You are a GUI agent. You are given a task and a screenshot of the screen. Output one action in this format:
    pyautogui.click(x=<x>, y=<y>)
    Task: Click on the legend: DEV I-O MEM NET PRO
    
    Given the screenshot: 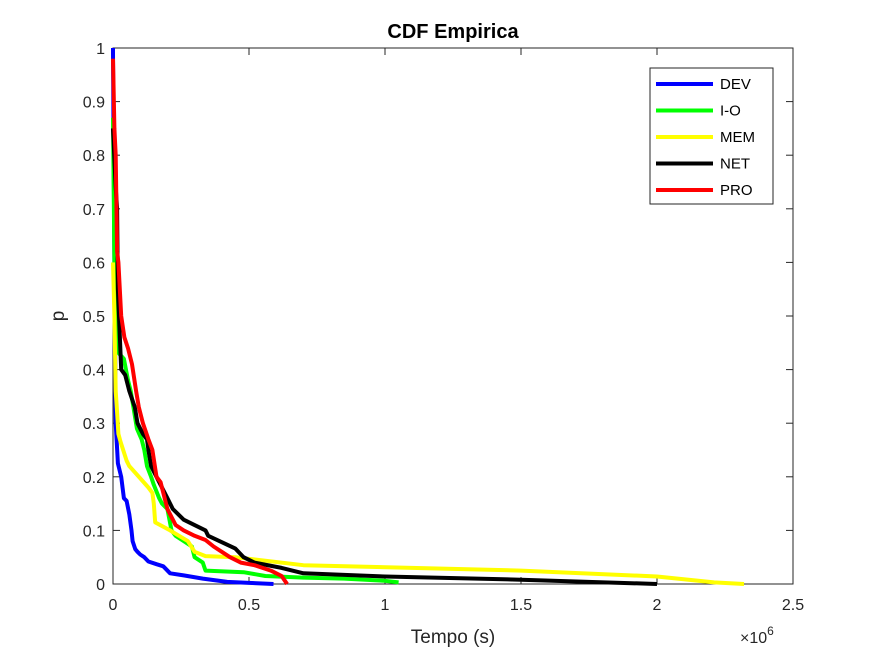 What is the action you would take?
    pyautogui.click(x=711, y=136)
    